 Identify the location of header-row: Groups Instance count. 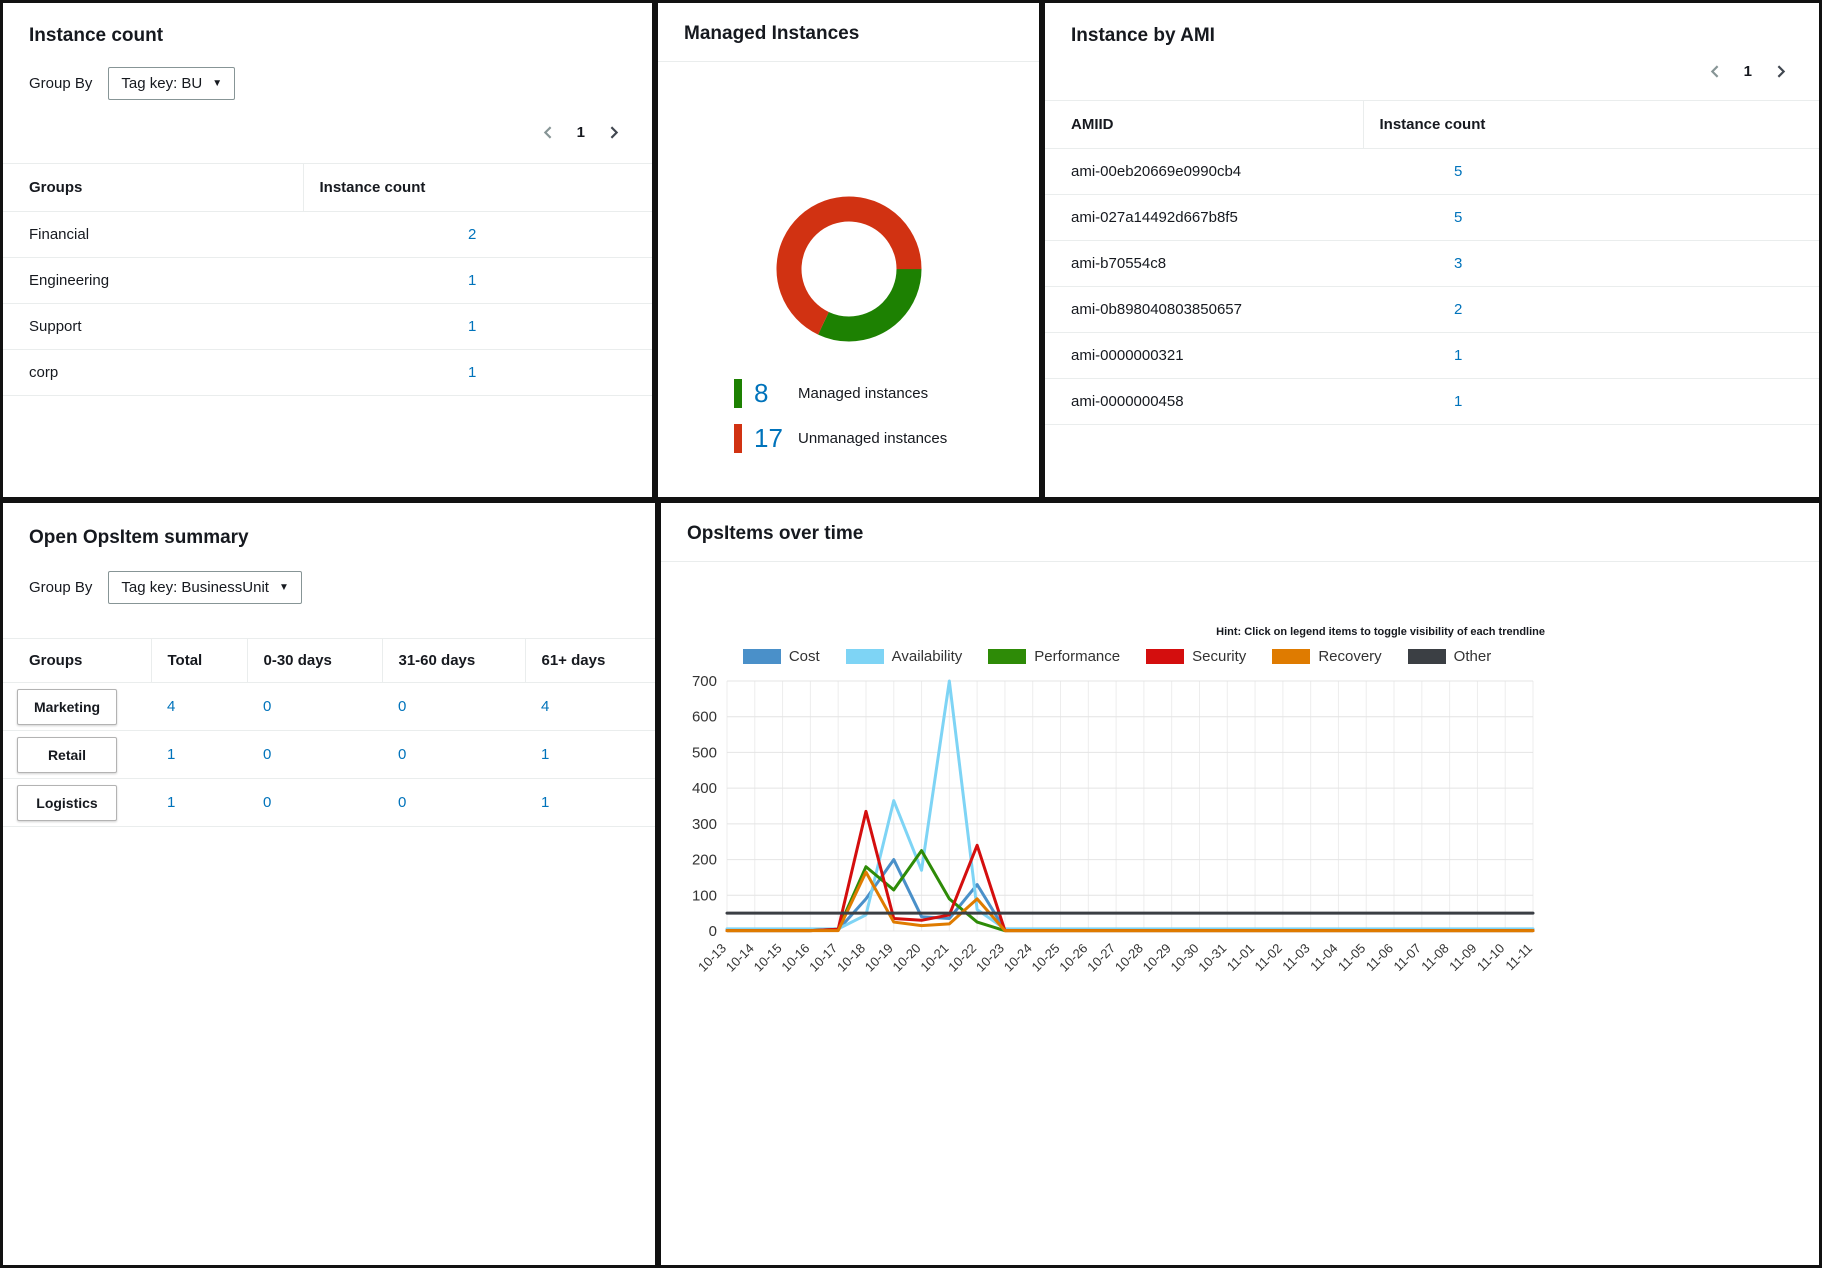
(327, 187).